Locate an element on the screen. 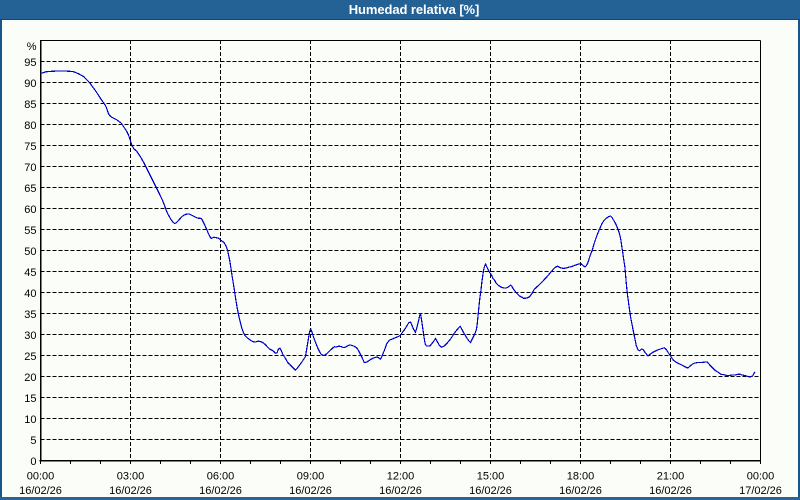 This screenshot has width=800, height=500. svg-text: 85 is located at coordinates (30, 105).